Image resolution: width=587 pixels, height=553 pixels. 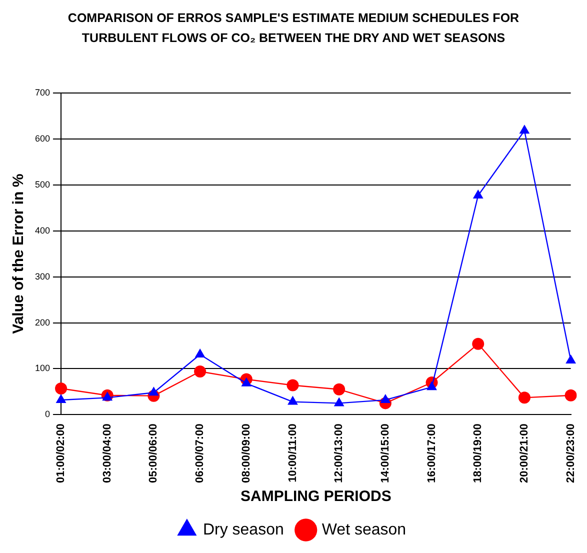 What do you see at coordinates (42, 92) in the screenshot?
I see `y-tick-label: 700` at bounding box center [42, 92].